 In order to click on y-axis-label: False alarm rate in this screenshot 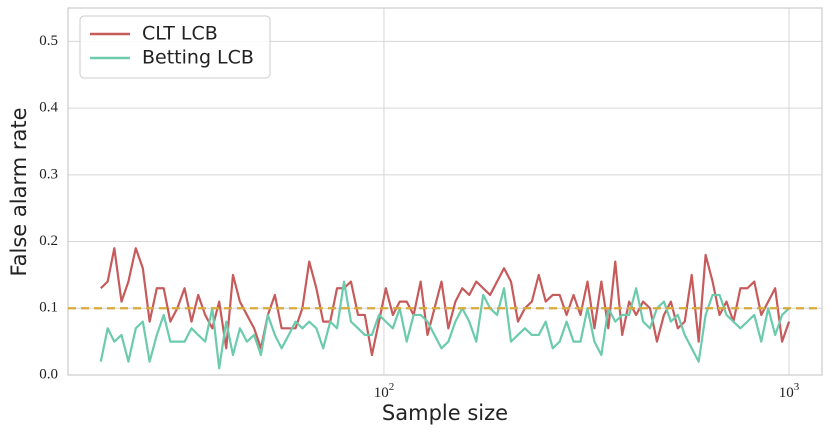, I will do `click(19, 191)`.